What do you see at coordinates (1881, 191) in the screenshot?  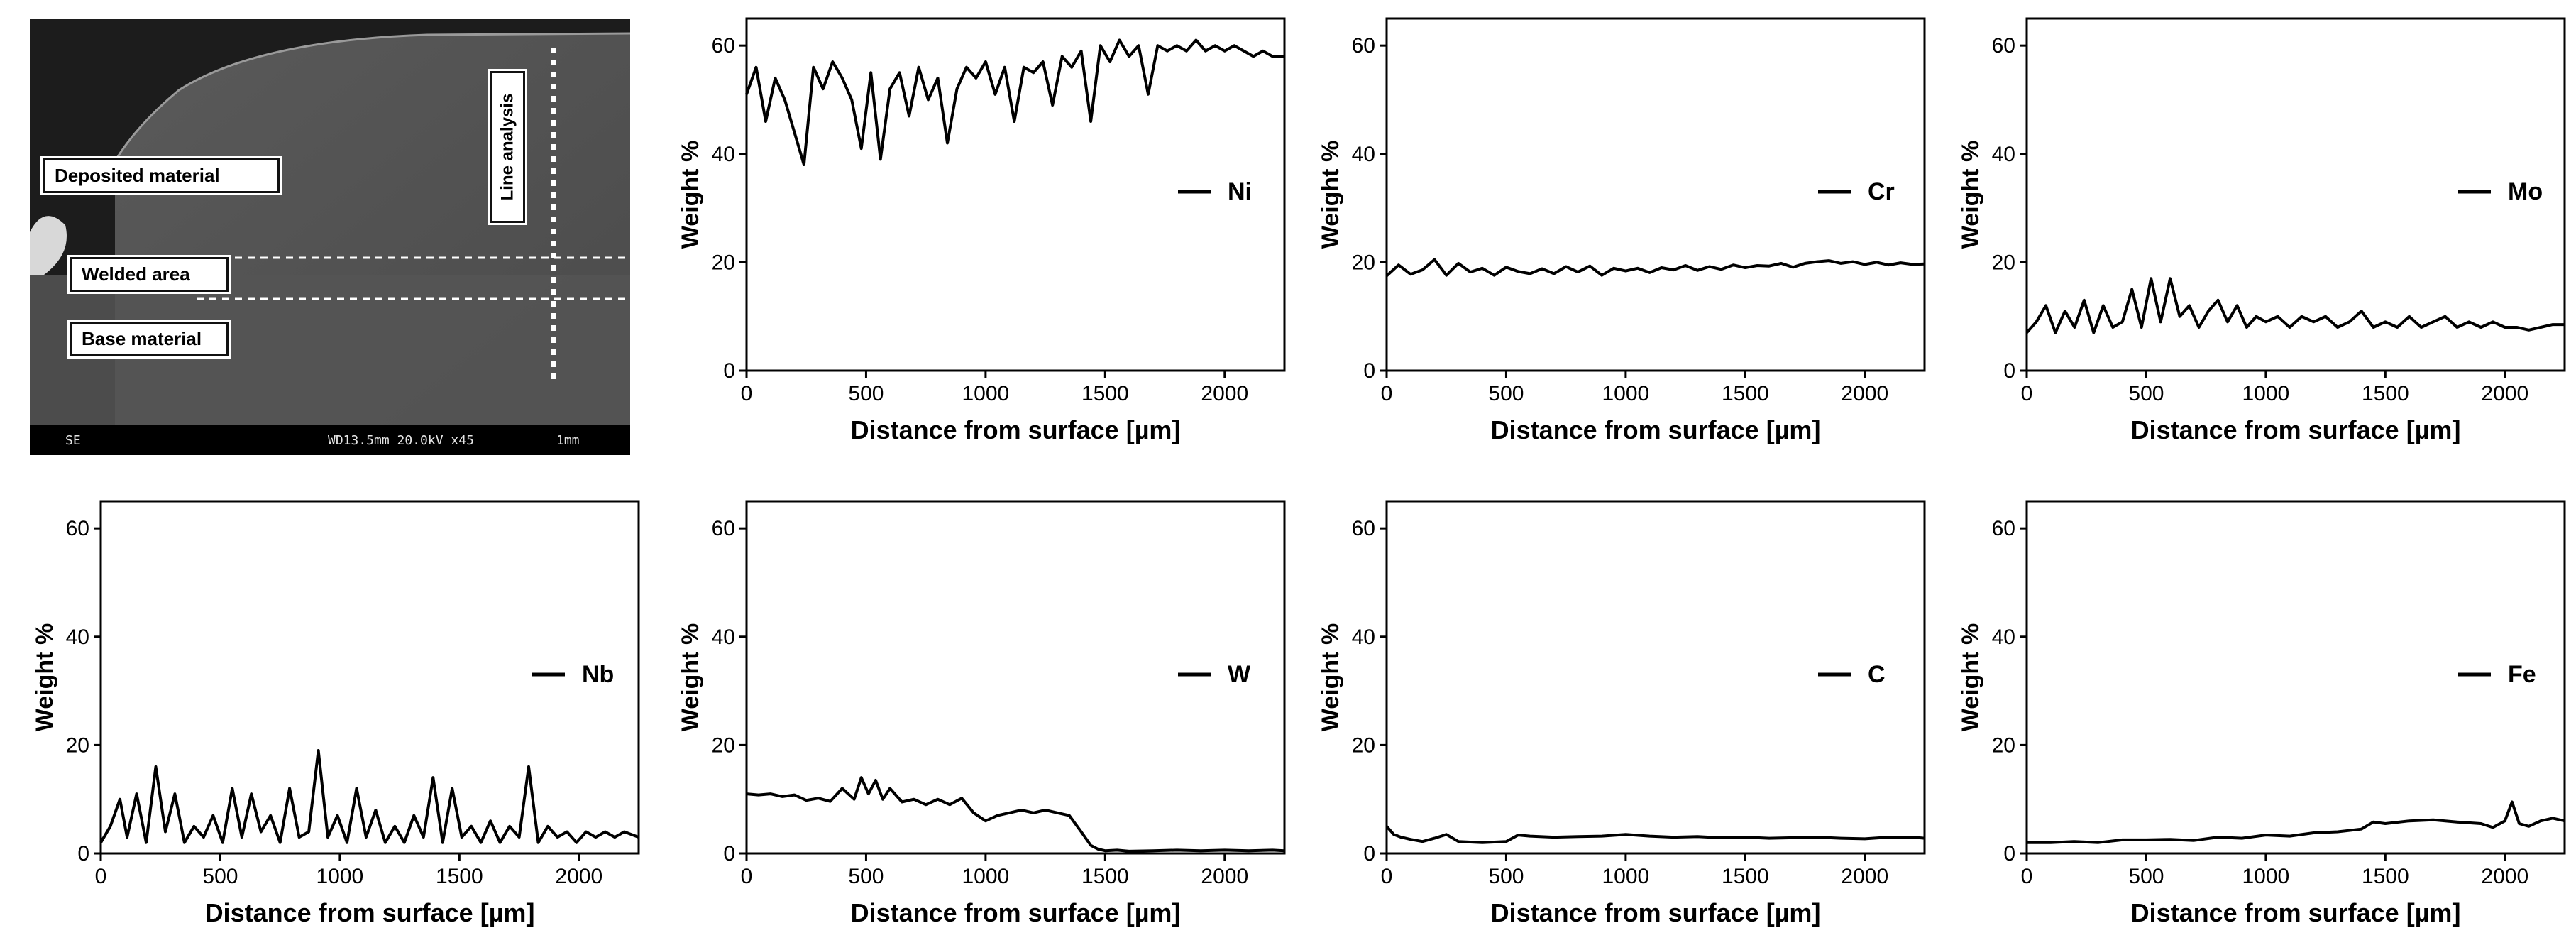 I see `legend-label: Cr` at bounding box center [1881, 191].